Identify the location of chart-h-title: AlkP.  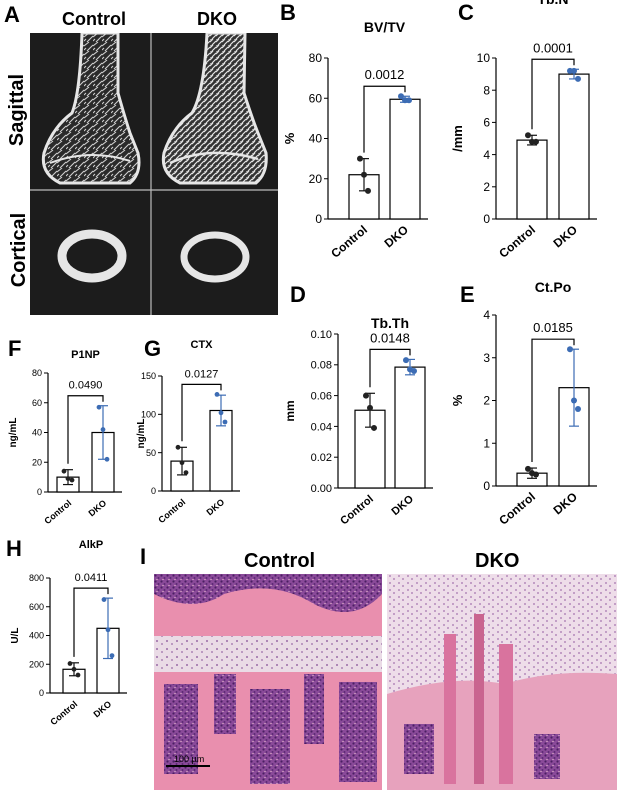
(91, 545).